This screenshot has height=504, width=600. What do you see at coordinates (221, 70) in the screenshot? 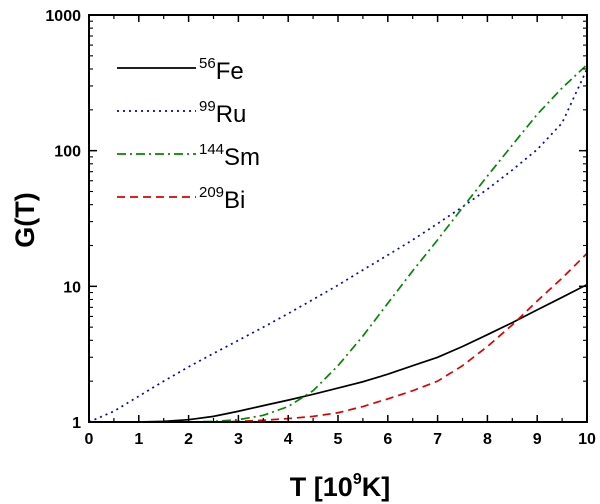
I see `legend-label-56Fe: 56Fe` at bounding box center [221, 70].